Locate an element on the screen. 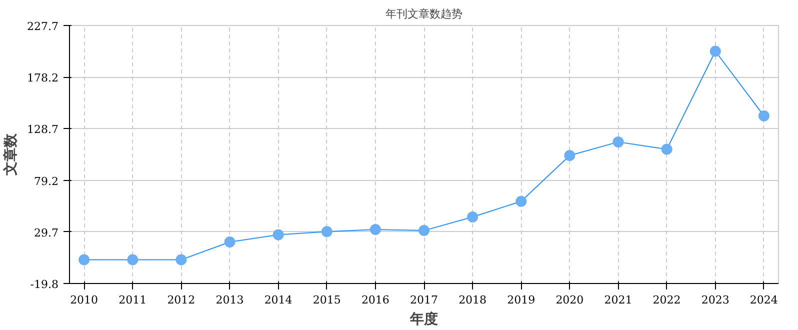 The height and width of the screenshot is (330, 798). chart-title: 年刊文章数趋势 is located at coordinates (424, 14).